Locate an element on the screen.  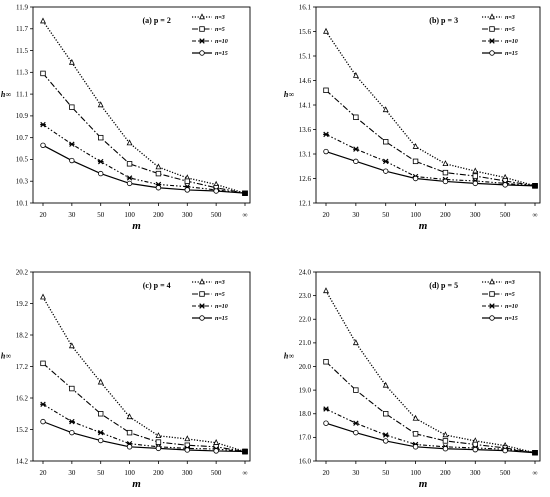
legend-entry: n=10 is located at coordinates (221, 42).